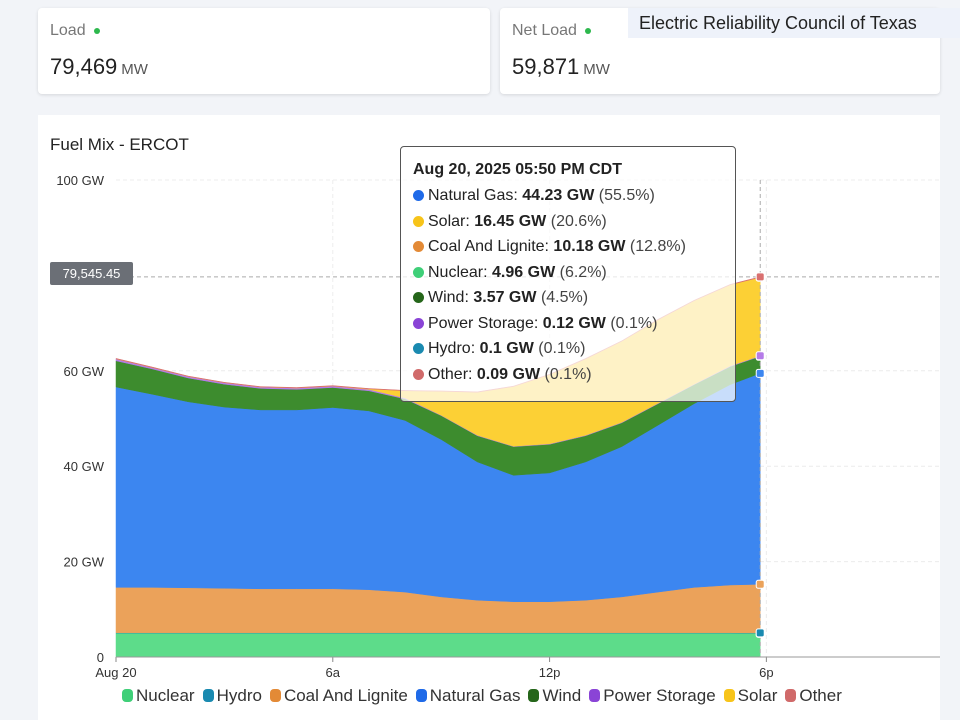  I want to click on legend-item-wind: Wind, so click(554, 696).